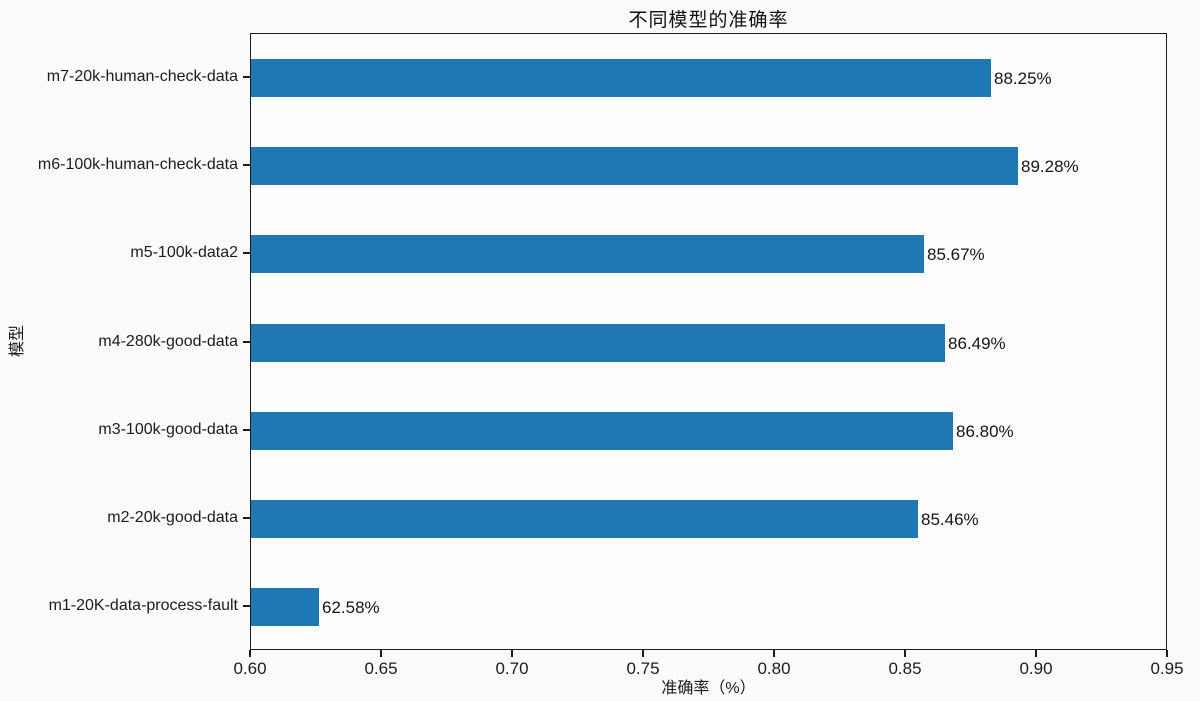 The width and height of the screenshot is (1200, 701). What do you see at coordinates (285, 606) in the screenshot?
I see `bar-m1-20K-data-process-fault` at bounding box center [285, 606].